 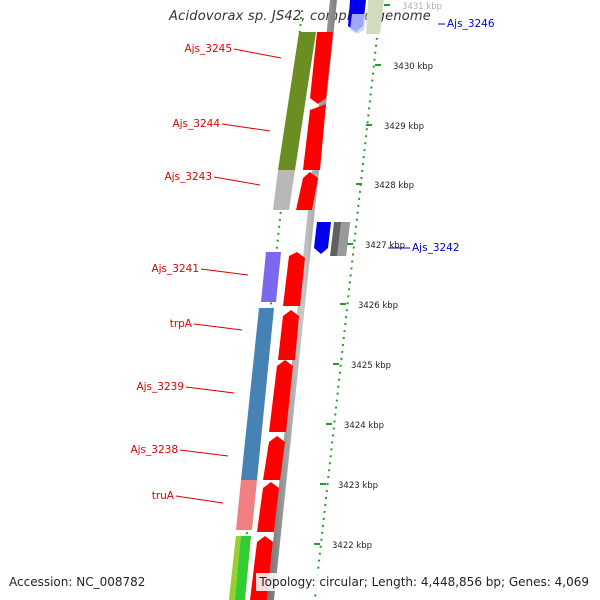 I want to click on ruler-label: 3428 kbp, so click(x=394, y=186).